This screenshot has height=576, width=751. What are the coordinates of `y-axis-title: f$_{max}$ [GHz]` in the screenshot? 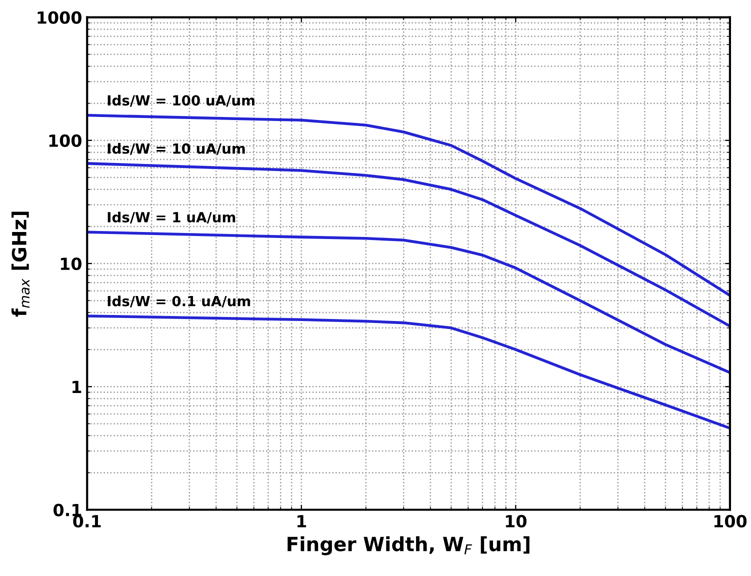 It's located at (20, 264).